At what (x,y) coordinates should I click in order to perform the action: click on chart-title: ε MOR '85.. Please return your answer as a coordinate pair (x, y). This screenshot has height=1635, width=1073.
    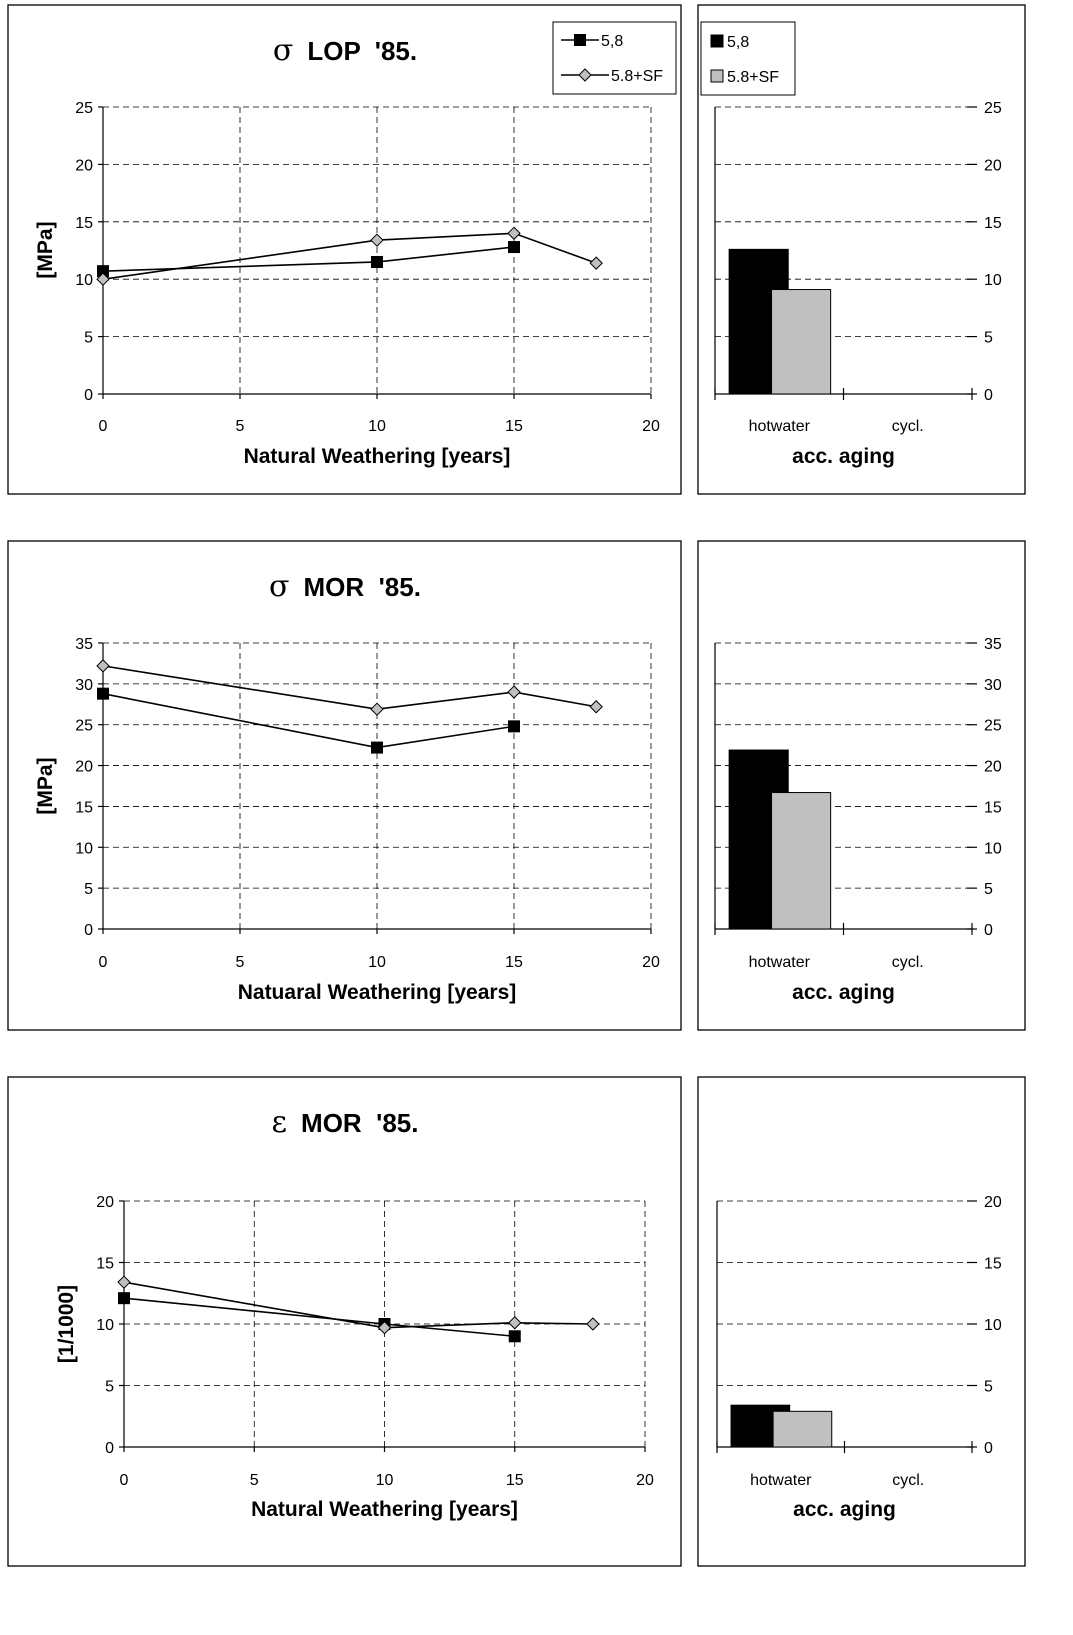
    Looking at the image, I should click on (345, 1122).